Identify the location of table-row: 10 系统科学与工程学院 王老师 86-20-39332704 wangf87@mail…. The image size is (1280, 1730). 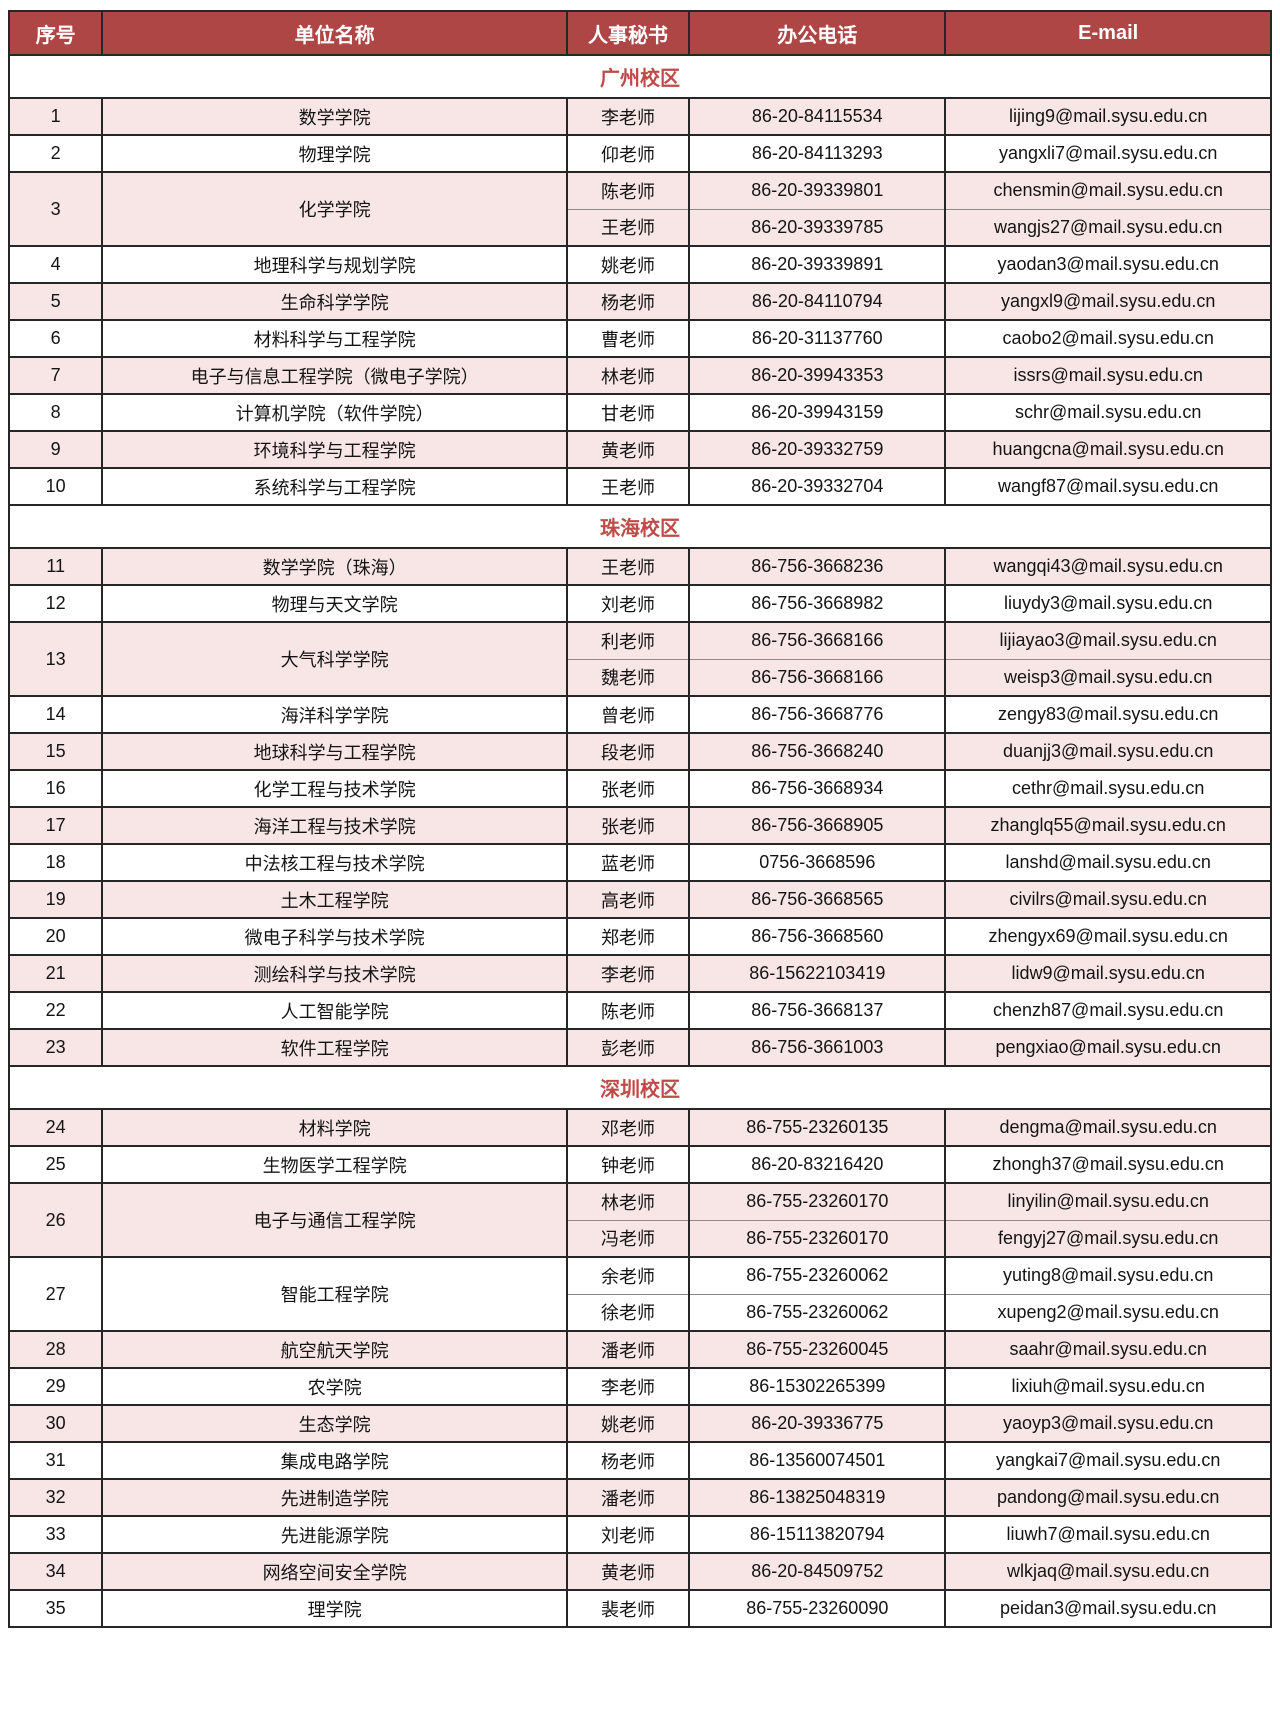
(639, 486).